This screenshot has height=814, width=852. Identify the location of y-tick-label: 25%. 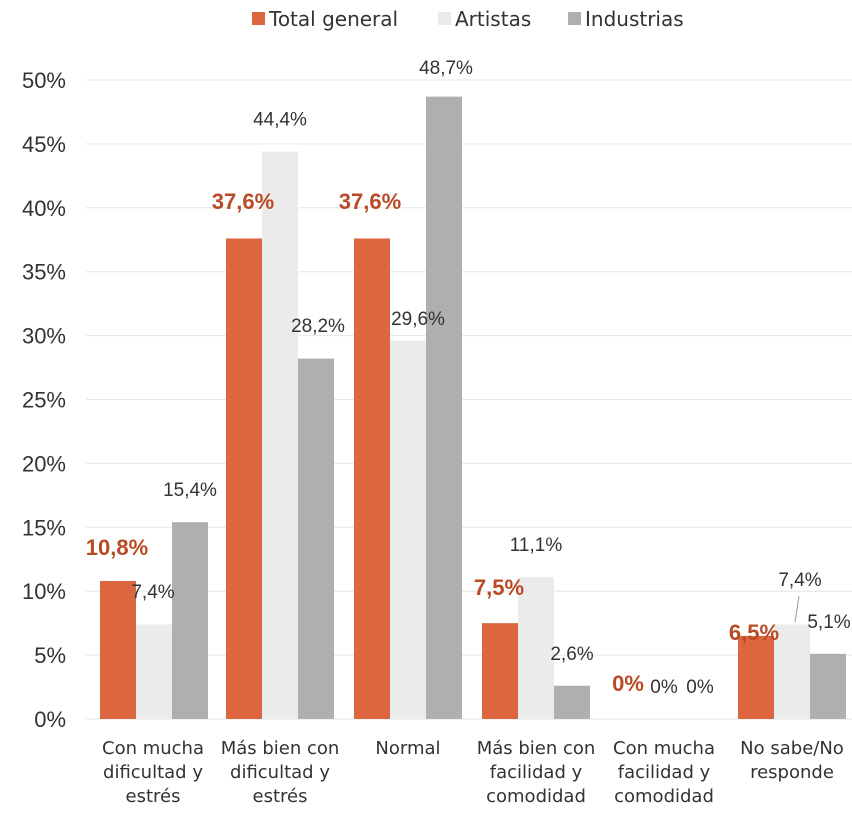
(44, 400).